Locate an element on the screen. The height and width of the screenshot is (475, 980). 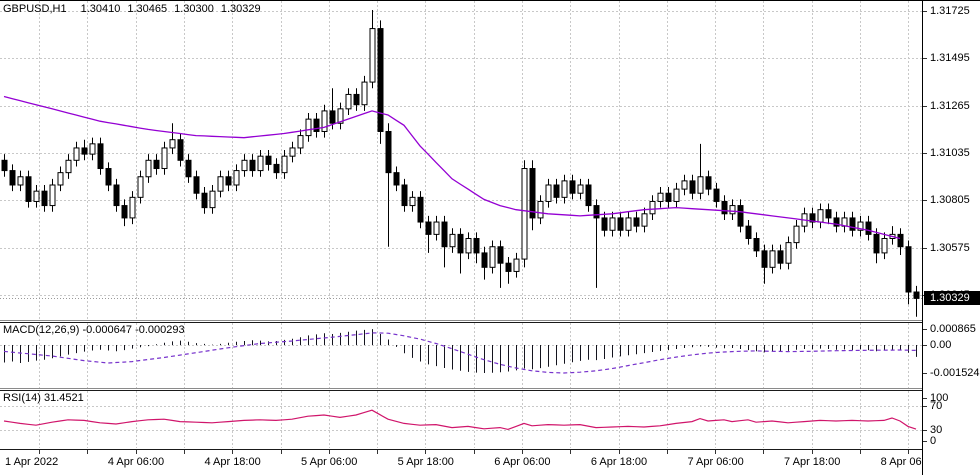
symbol-ohlc-title: GBPUSD,H1 1.30410 1.30465 1.30300 1.30329 is located at coordinates (135, 9).